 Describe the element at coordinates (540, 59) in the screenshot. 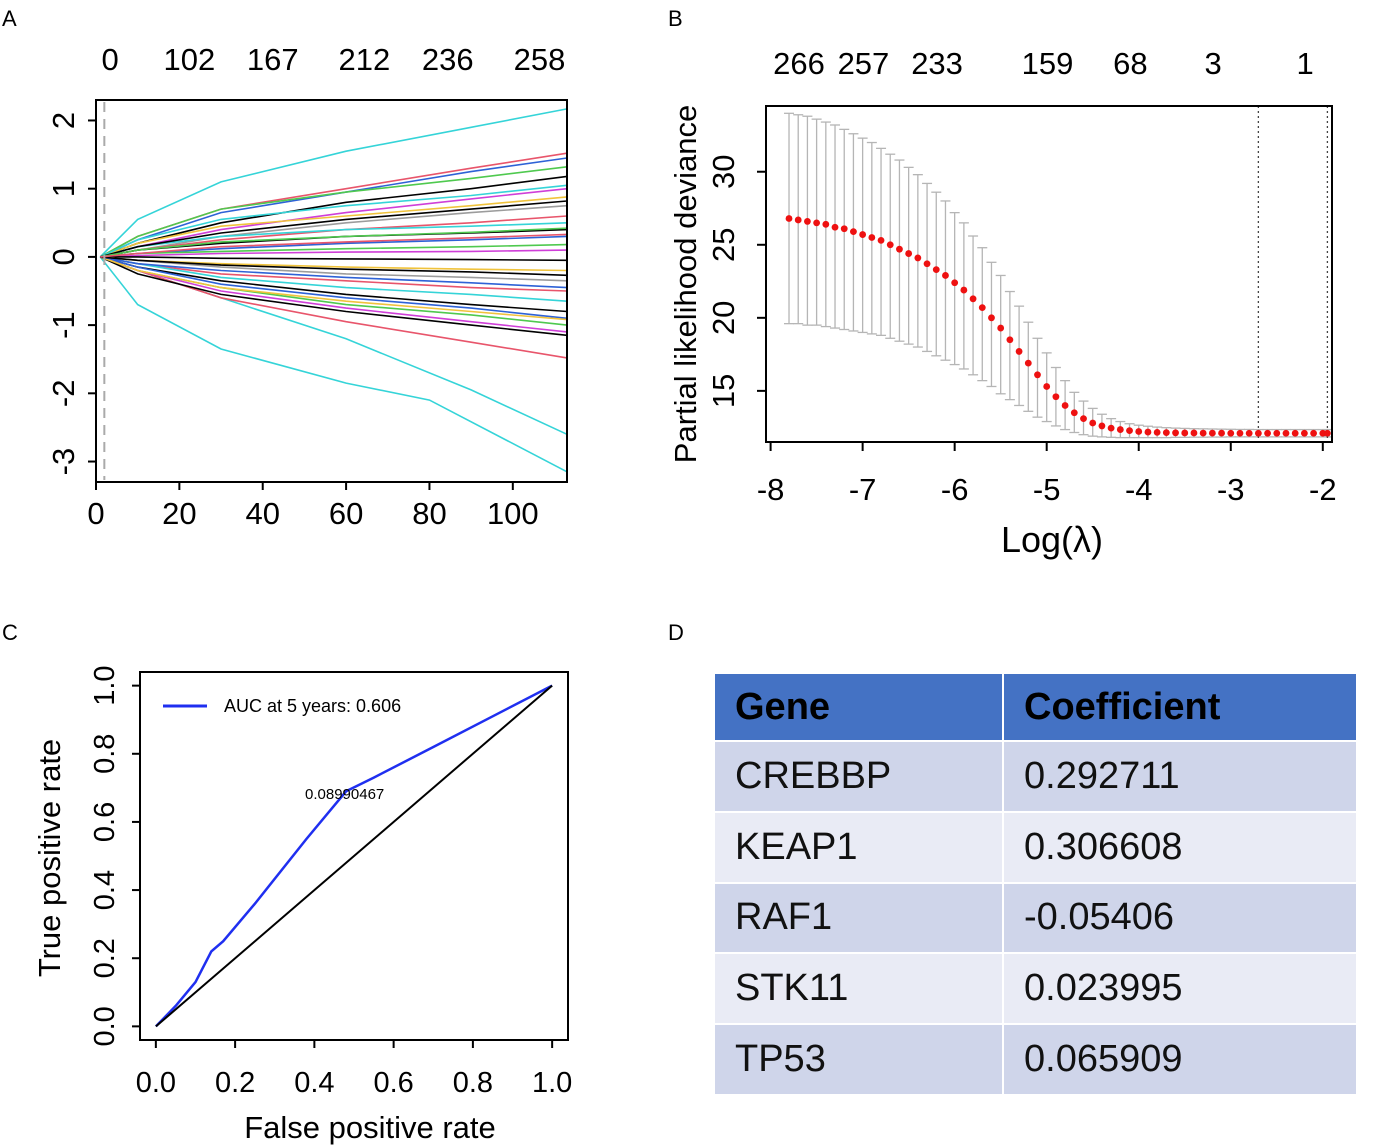

I see `top-count-label: 258` at that location.